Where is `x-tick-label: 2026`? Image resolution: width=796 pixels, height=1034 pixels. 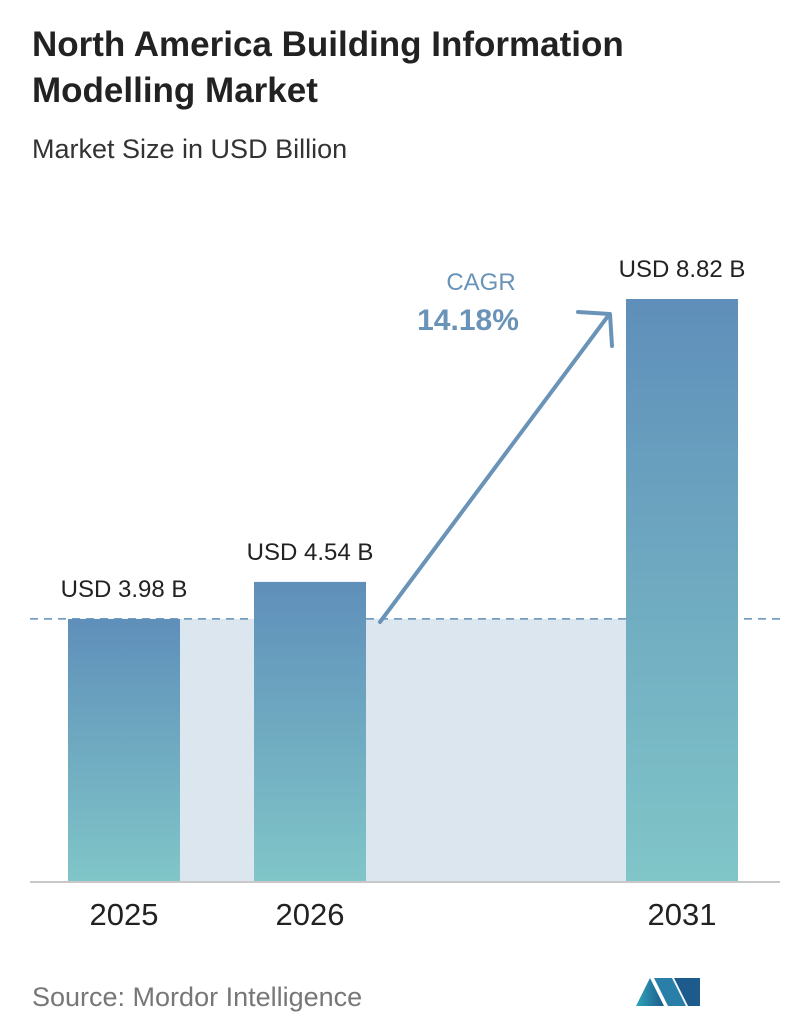 x-tick-label: 2026 is located at coordinates (310, 914).